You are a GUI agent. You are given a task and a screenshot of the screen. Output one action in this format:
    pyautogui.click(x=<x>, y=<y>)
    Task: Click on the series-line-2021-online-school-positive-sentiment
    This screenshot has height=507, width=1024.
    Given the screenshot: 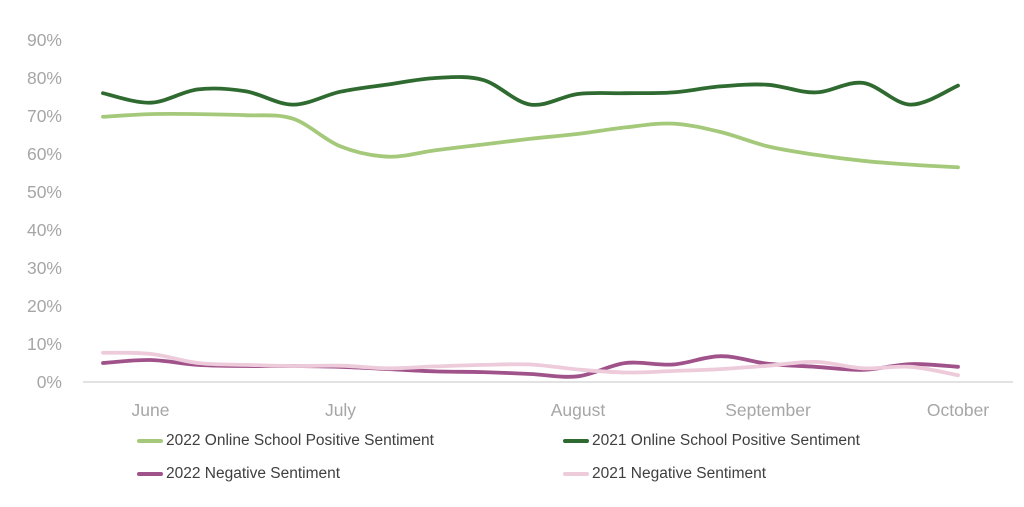 What is the action you would take?
    pyautogui.click(x=530, y=91)
    